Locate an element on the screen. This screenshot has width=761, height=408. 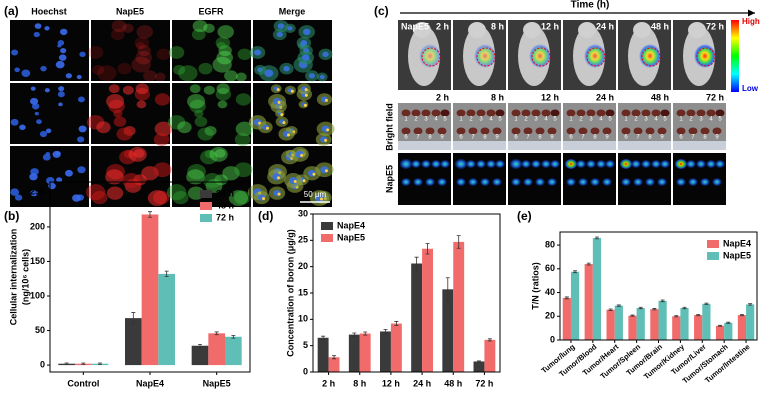
y-tick-label: 15 is located at coordinates (303, 292).